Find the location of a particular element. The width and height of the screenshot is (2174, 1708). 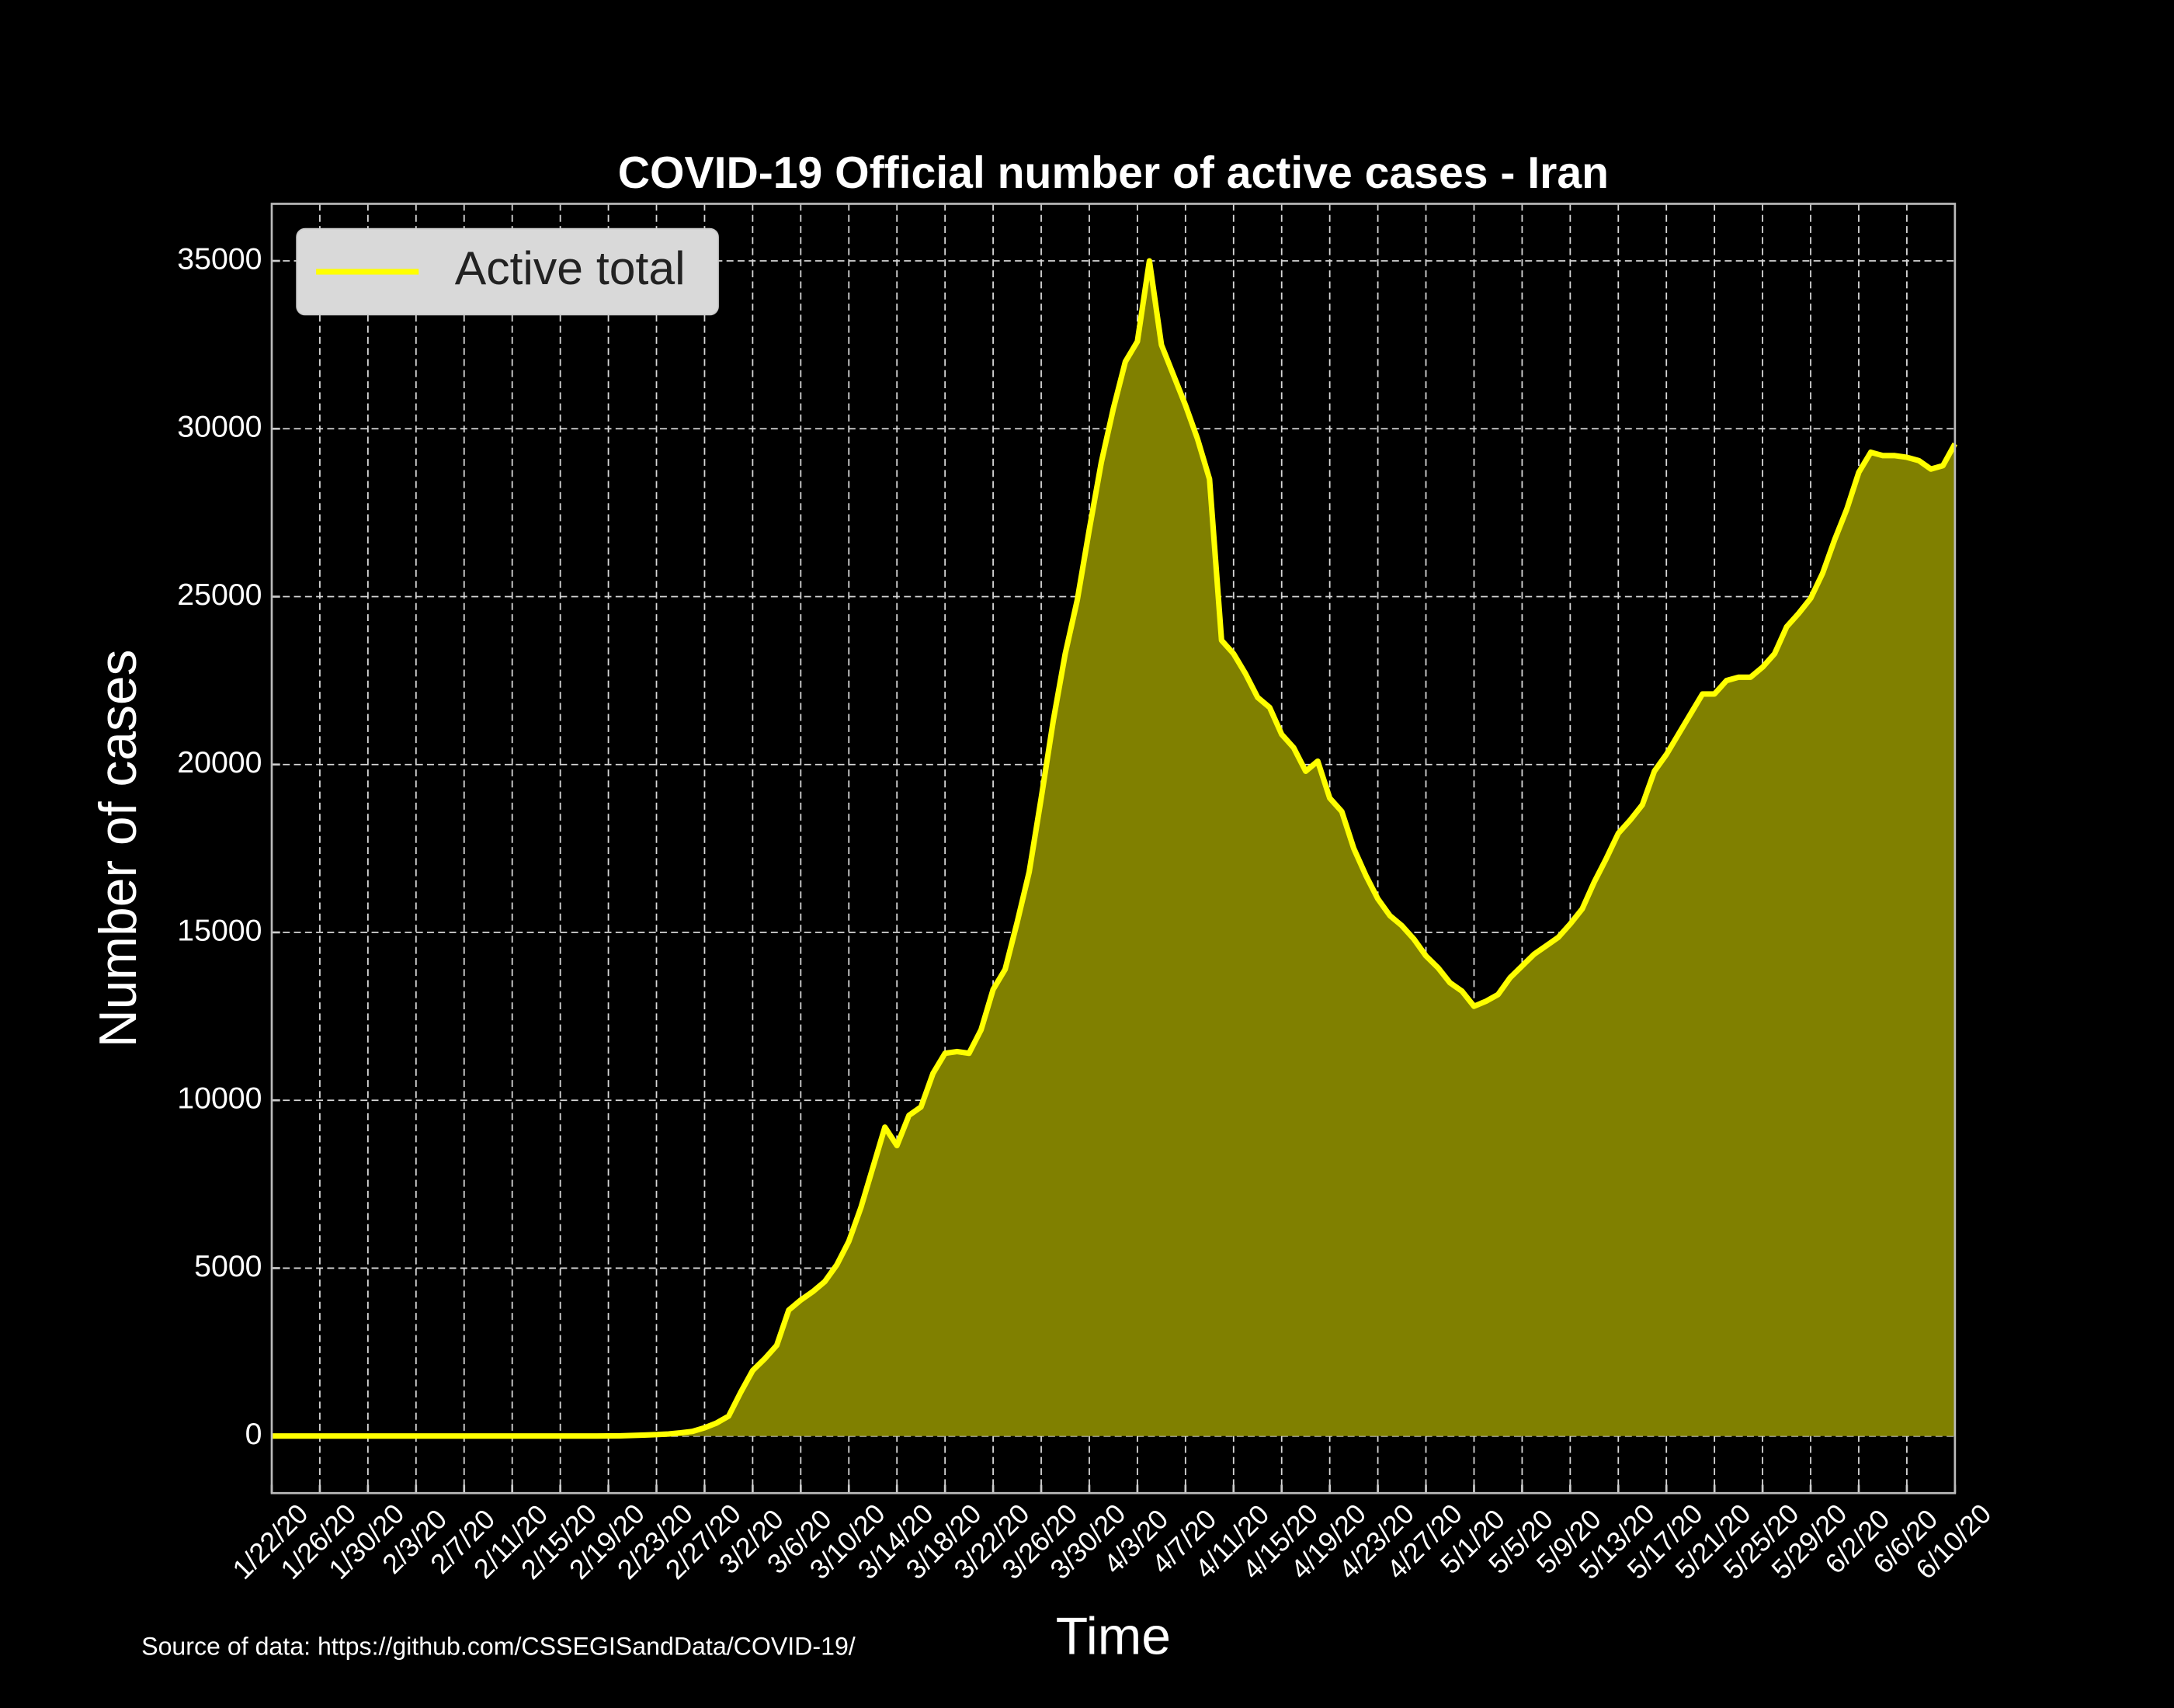

y-tick-label: 20000 is located at coordinates (220, 762).